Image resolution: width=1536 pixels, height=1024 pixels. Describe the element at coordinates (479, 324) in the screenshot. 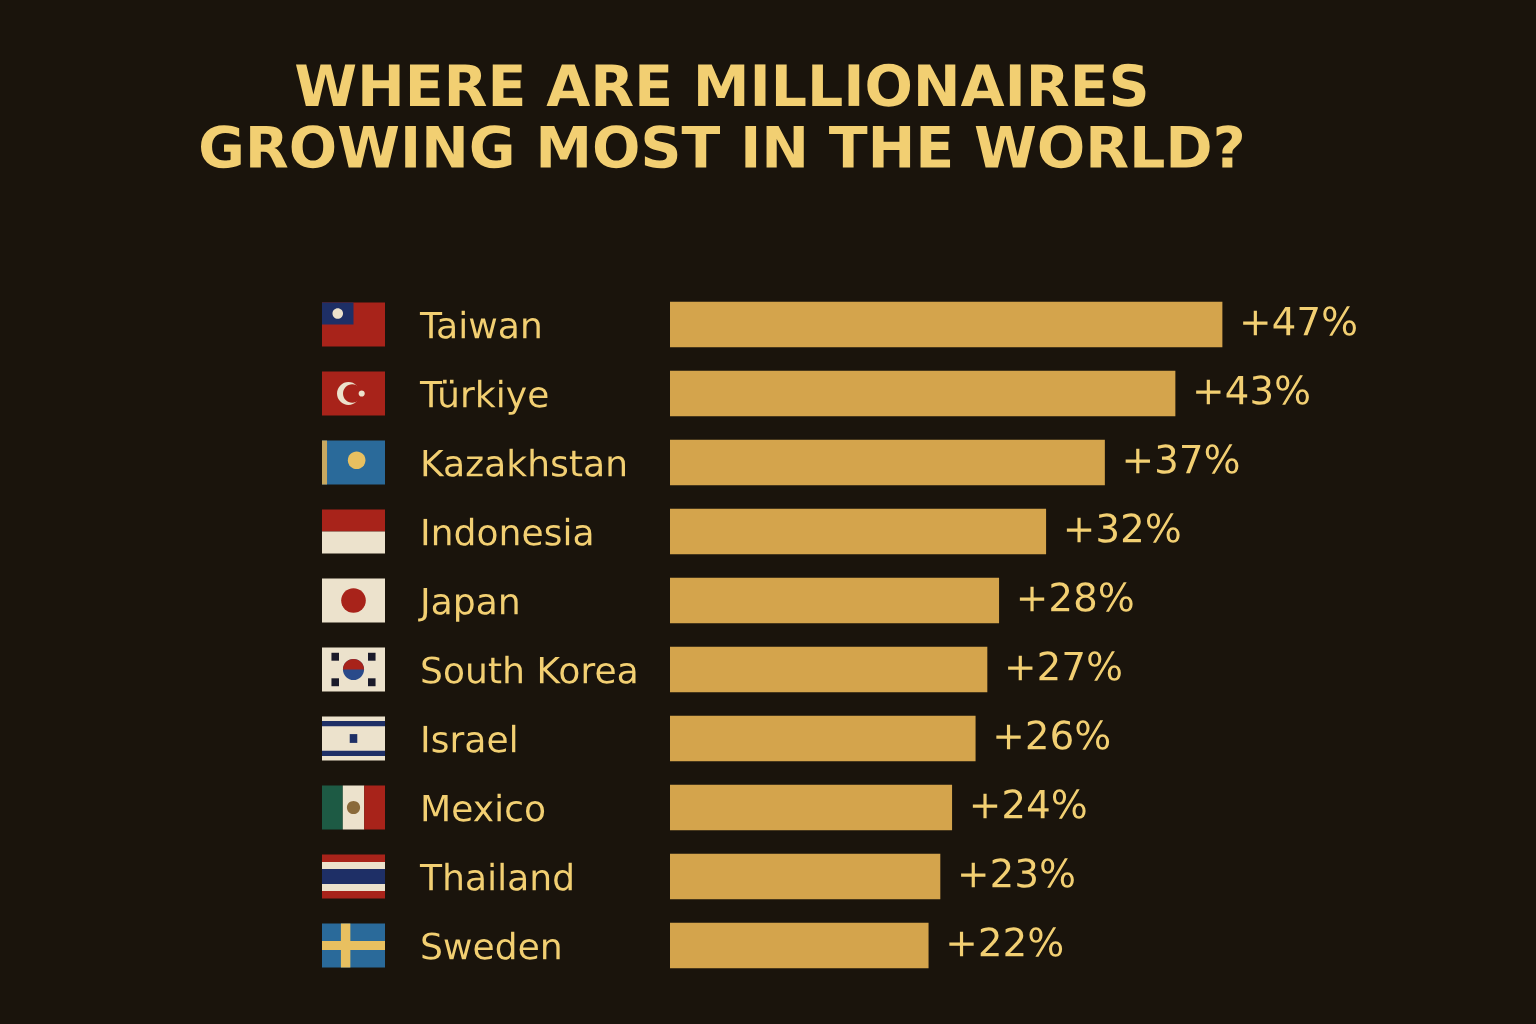

I see `y-tick-label: Taiwan` at that location.